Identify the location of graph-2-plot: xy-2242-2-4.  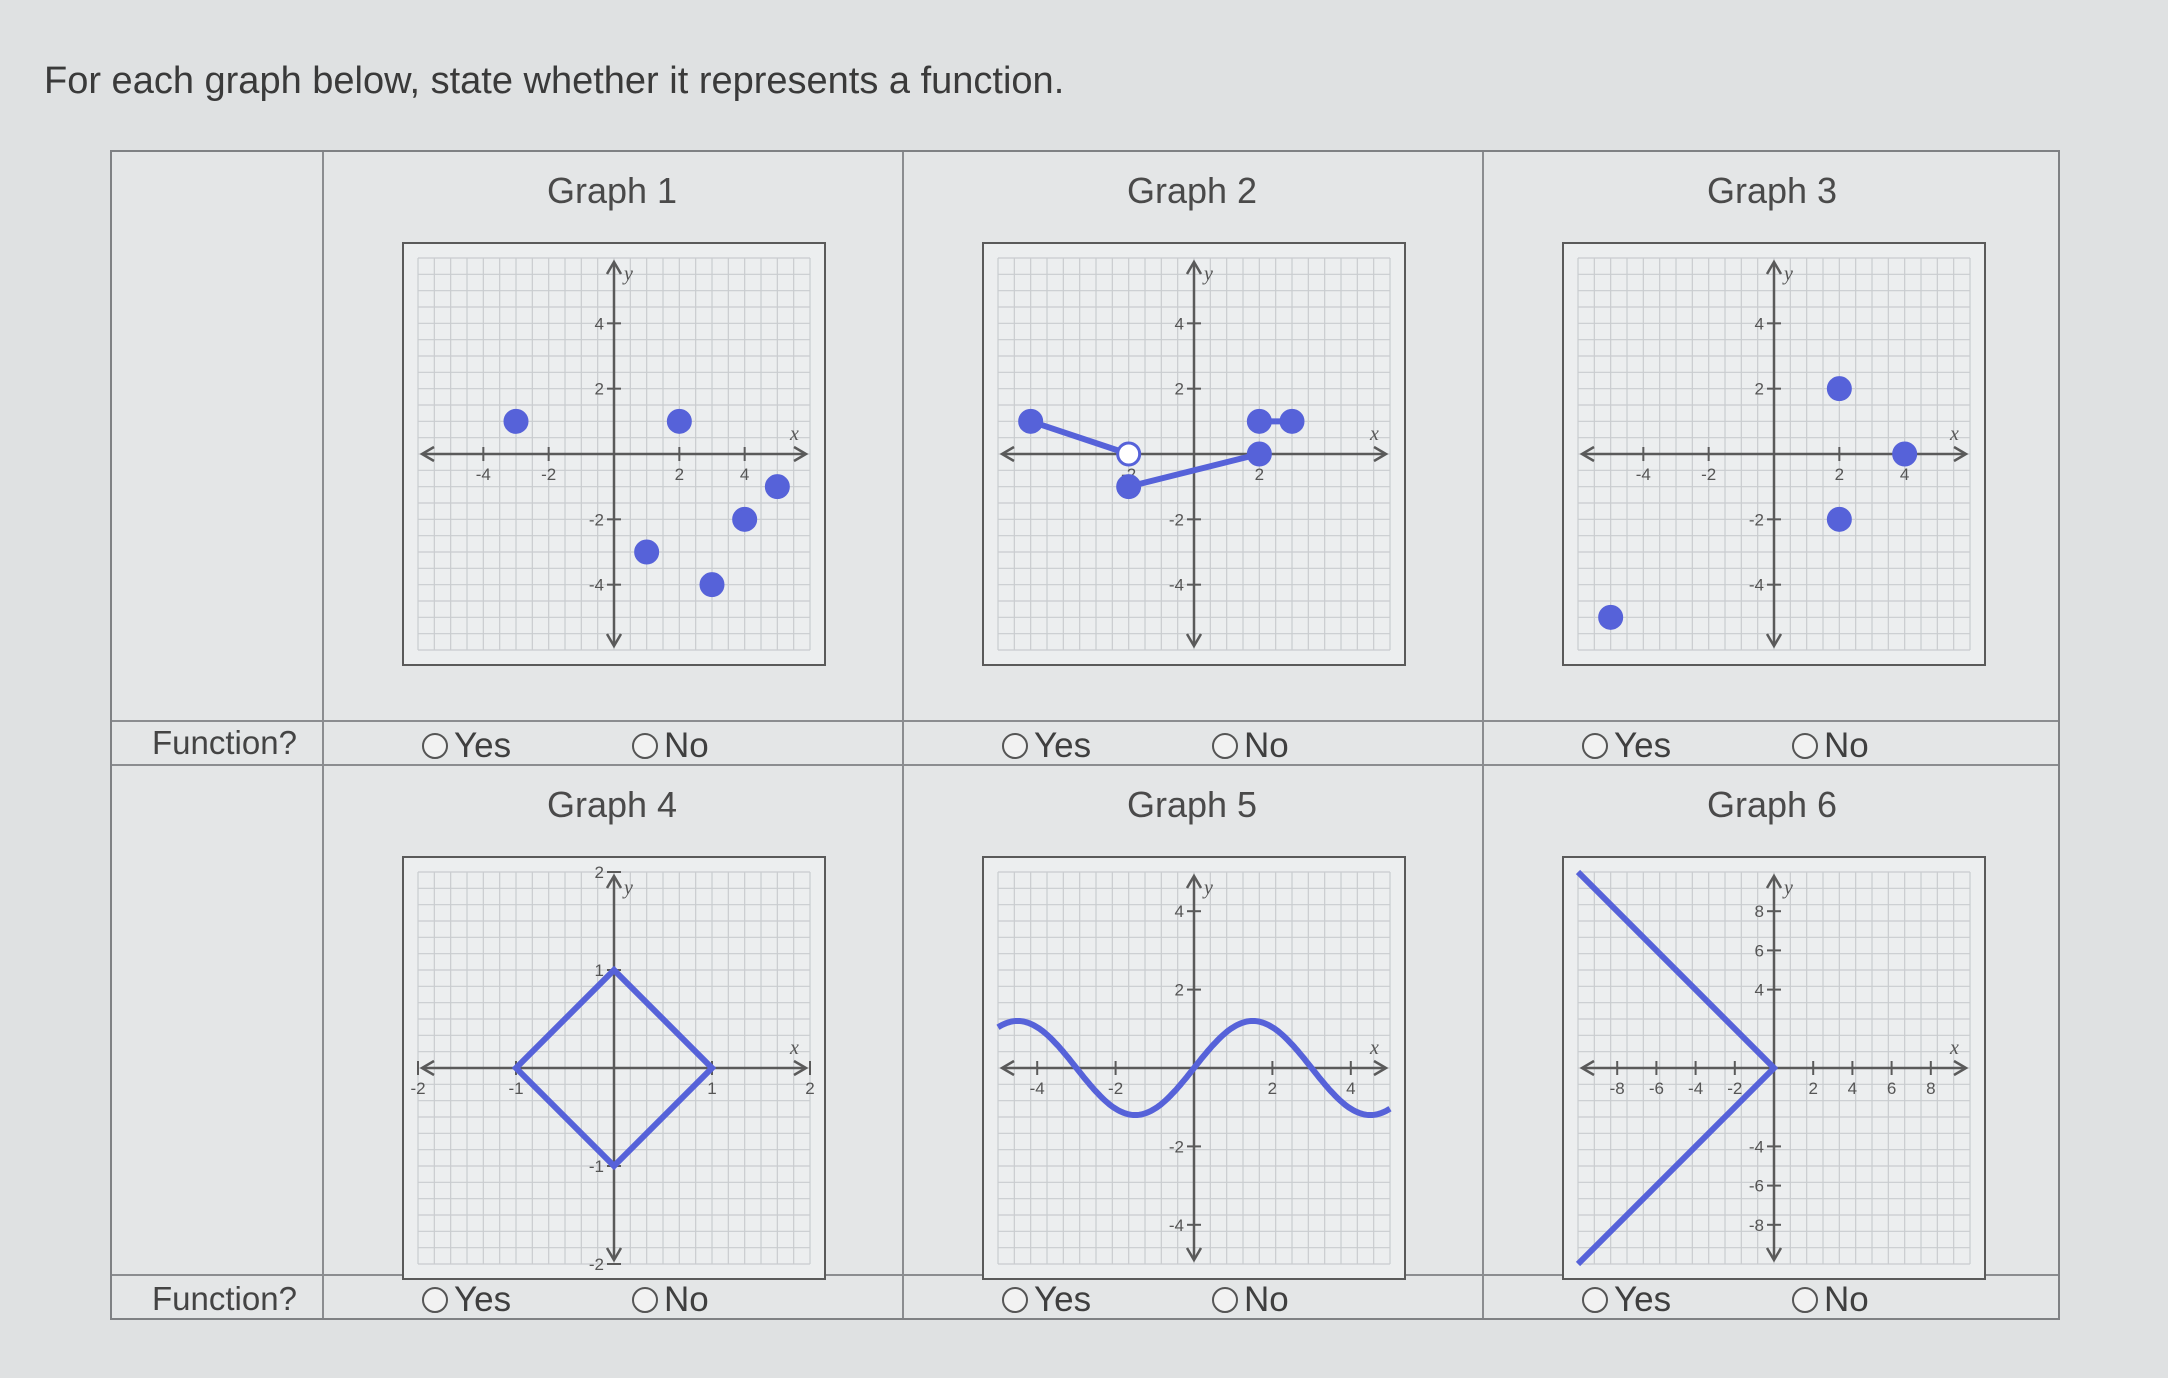
(1194, 454).